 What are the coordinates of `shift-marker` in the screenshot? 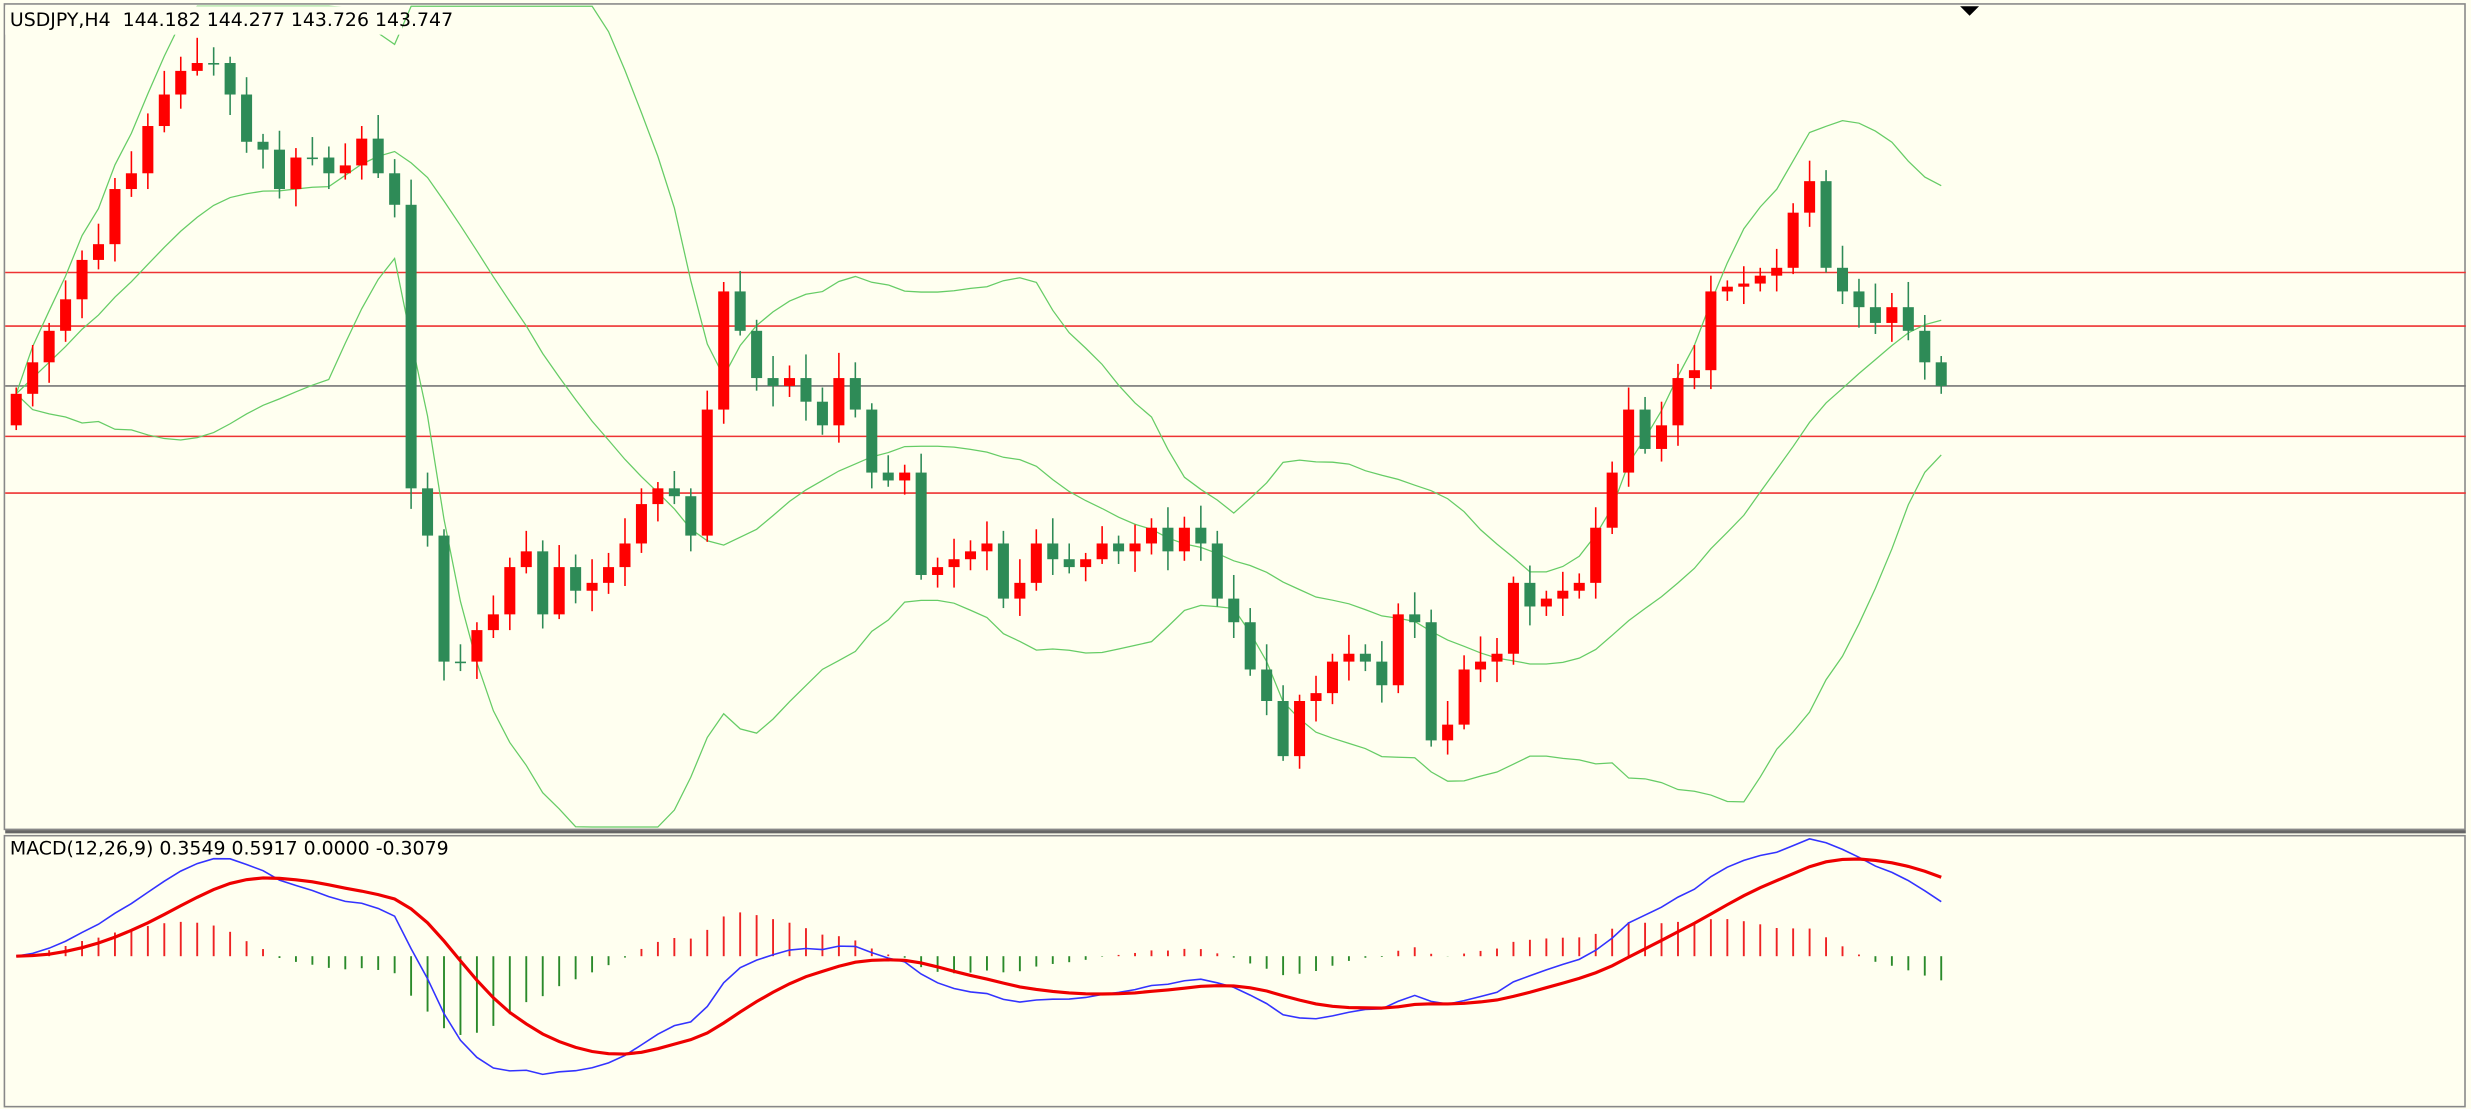 It's located at (1970, 11).